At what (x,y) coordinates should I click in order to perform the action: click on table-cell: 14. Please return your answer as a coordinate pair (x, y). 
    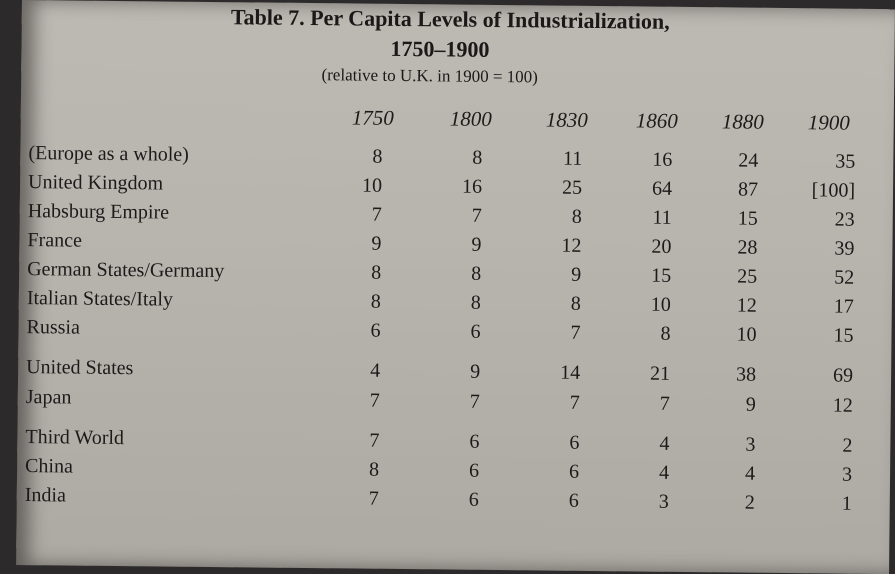
    Looking at the image, I should click on (570, 372).